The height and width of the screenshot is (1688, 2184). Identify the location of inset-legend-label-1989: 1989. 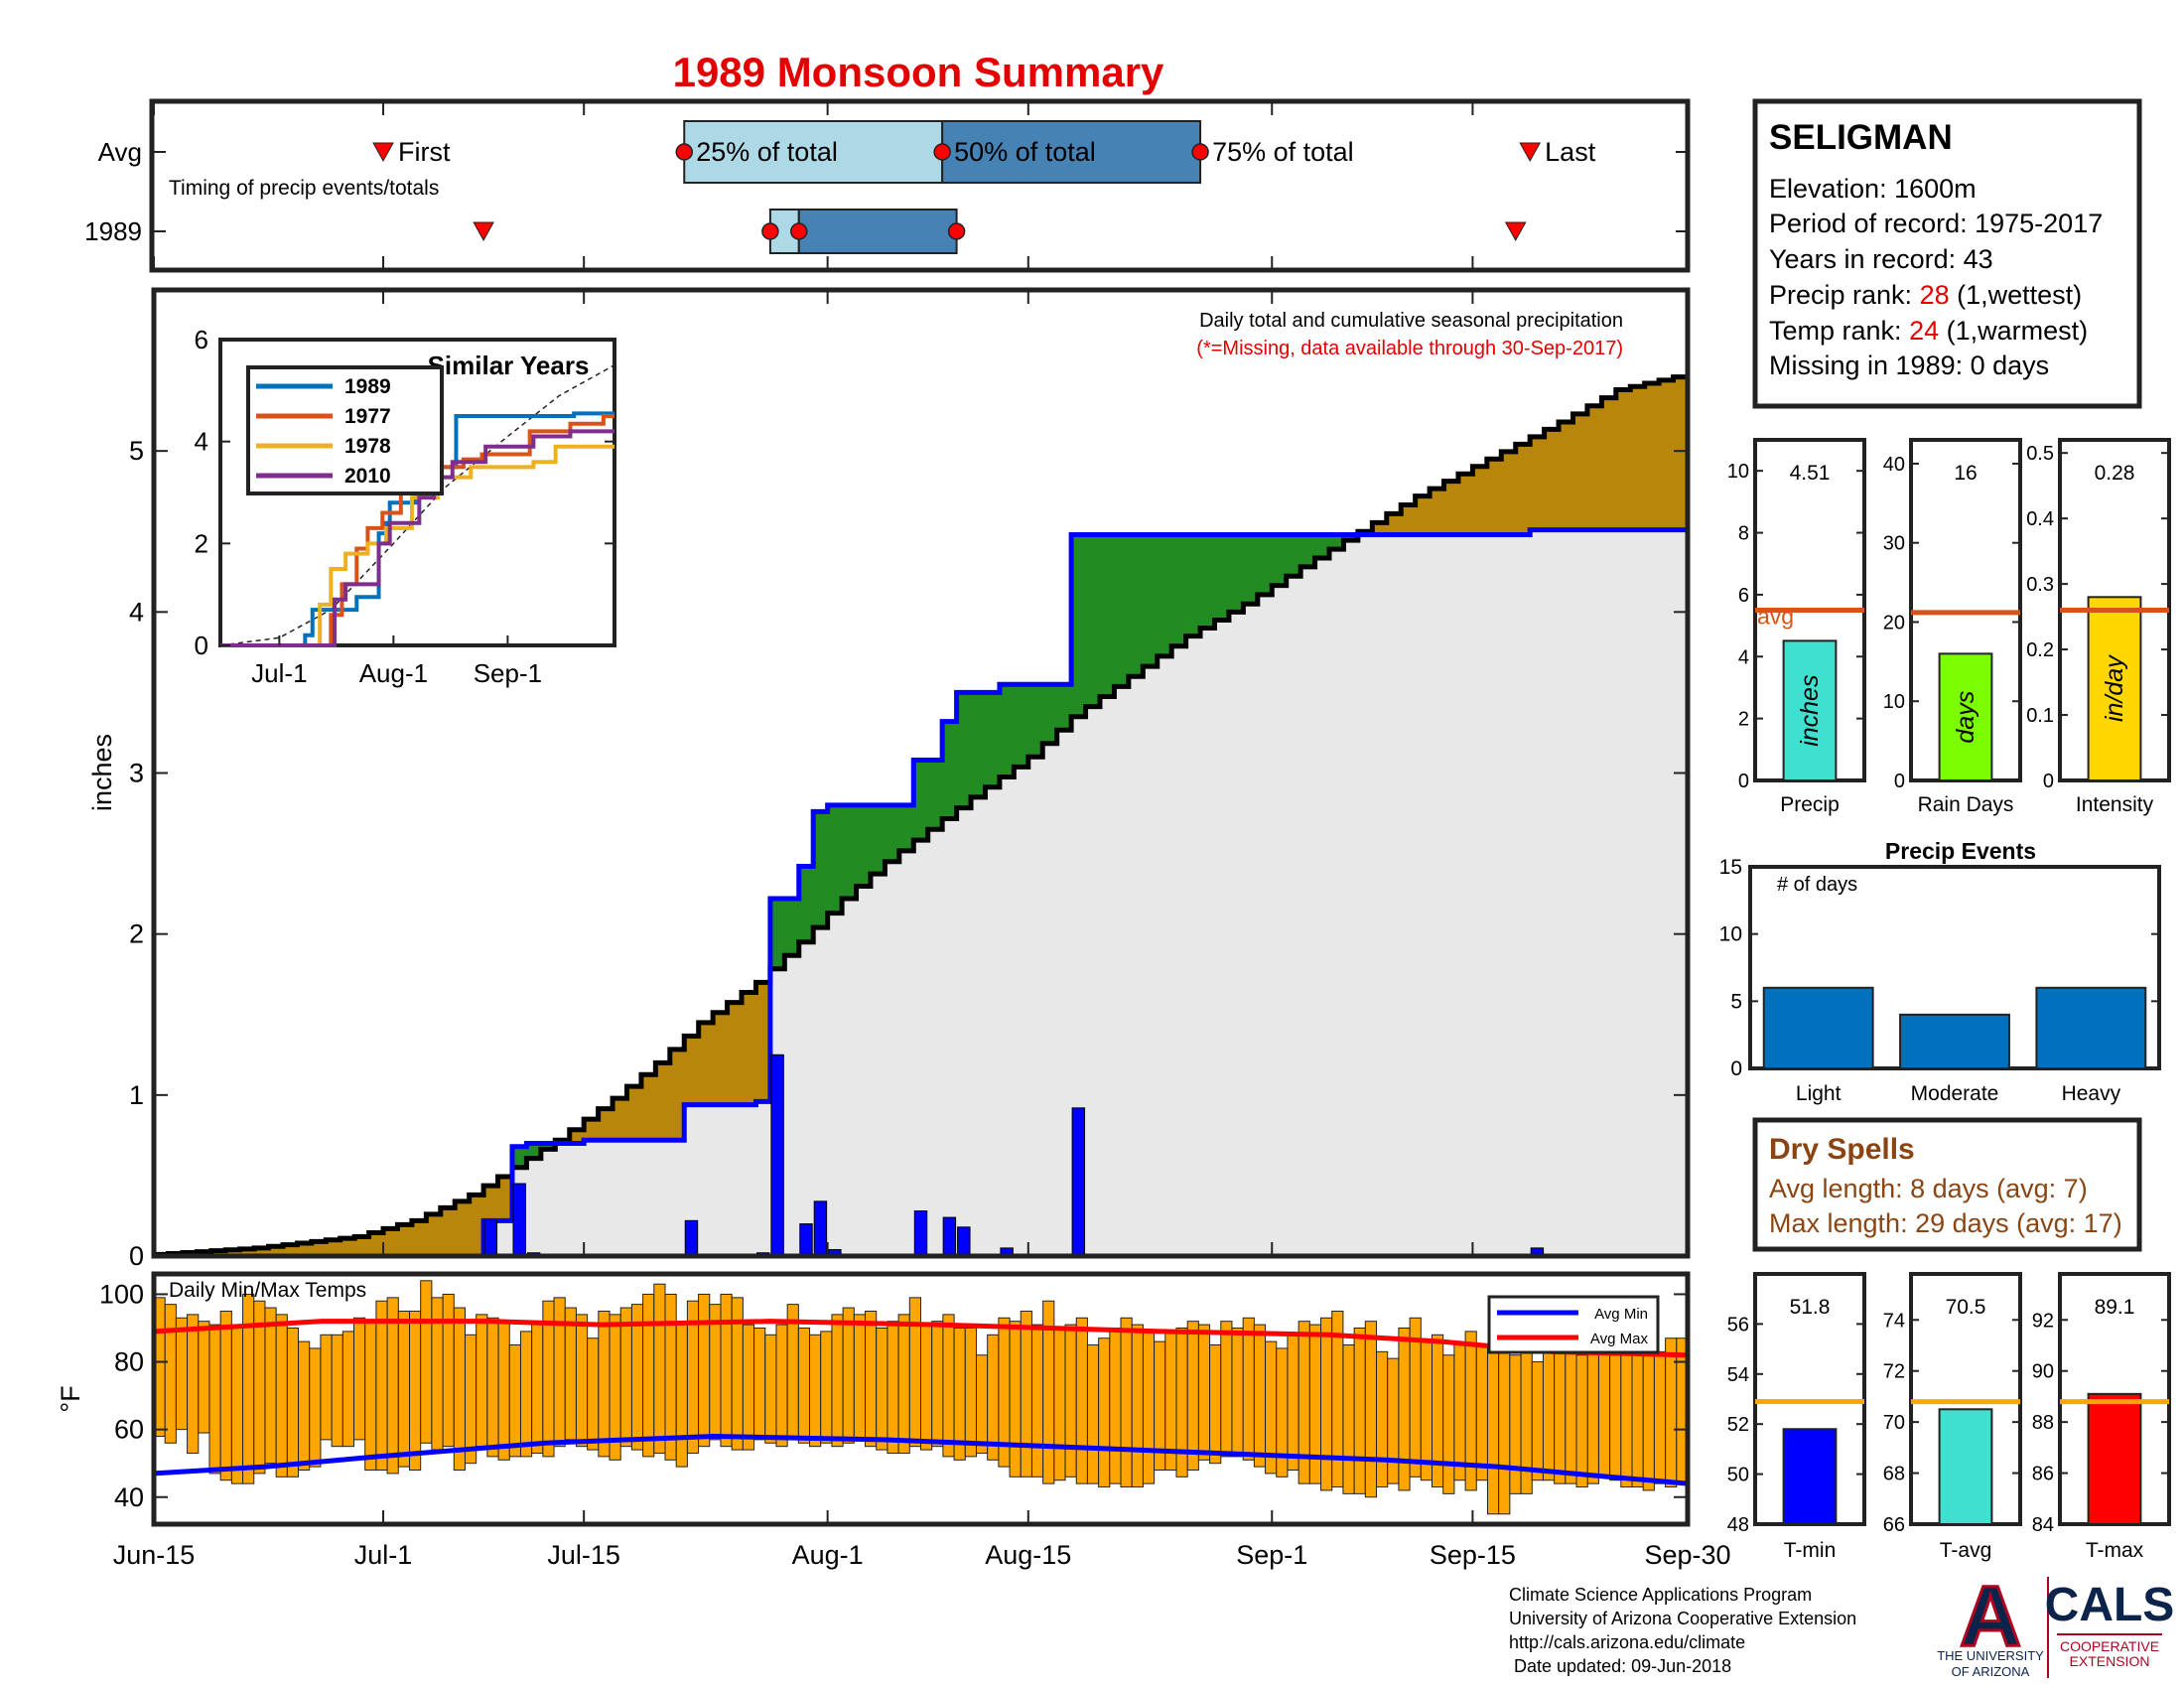
(367, 386).